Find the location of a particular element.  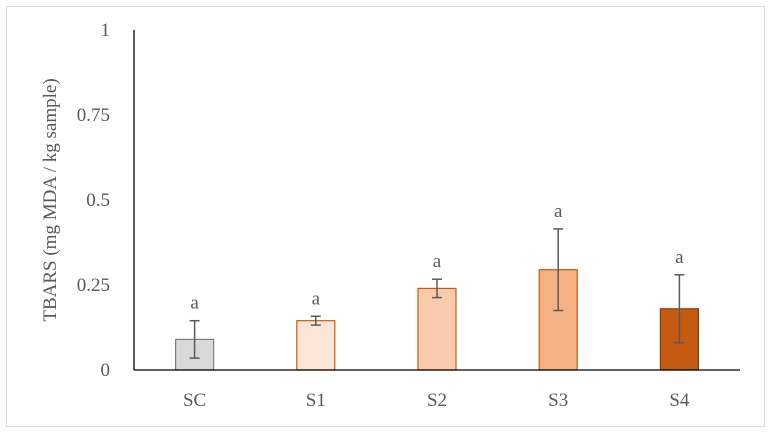

x-tick-label-sc: SC is located at coordinates (194, 400).